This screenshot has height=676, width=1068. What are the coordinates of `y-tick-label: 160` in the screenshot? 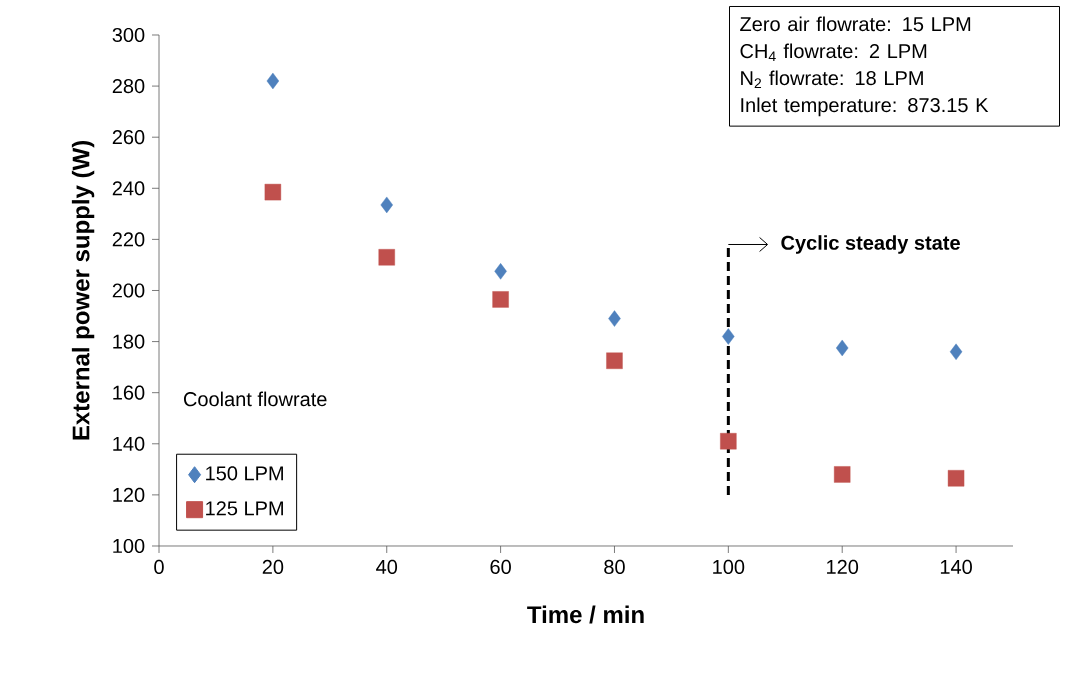 It's located at (129, 392).